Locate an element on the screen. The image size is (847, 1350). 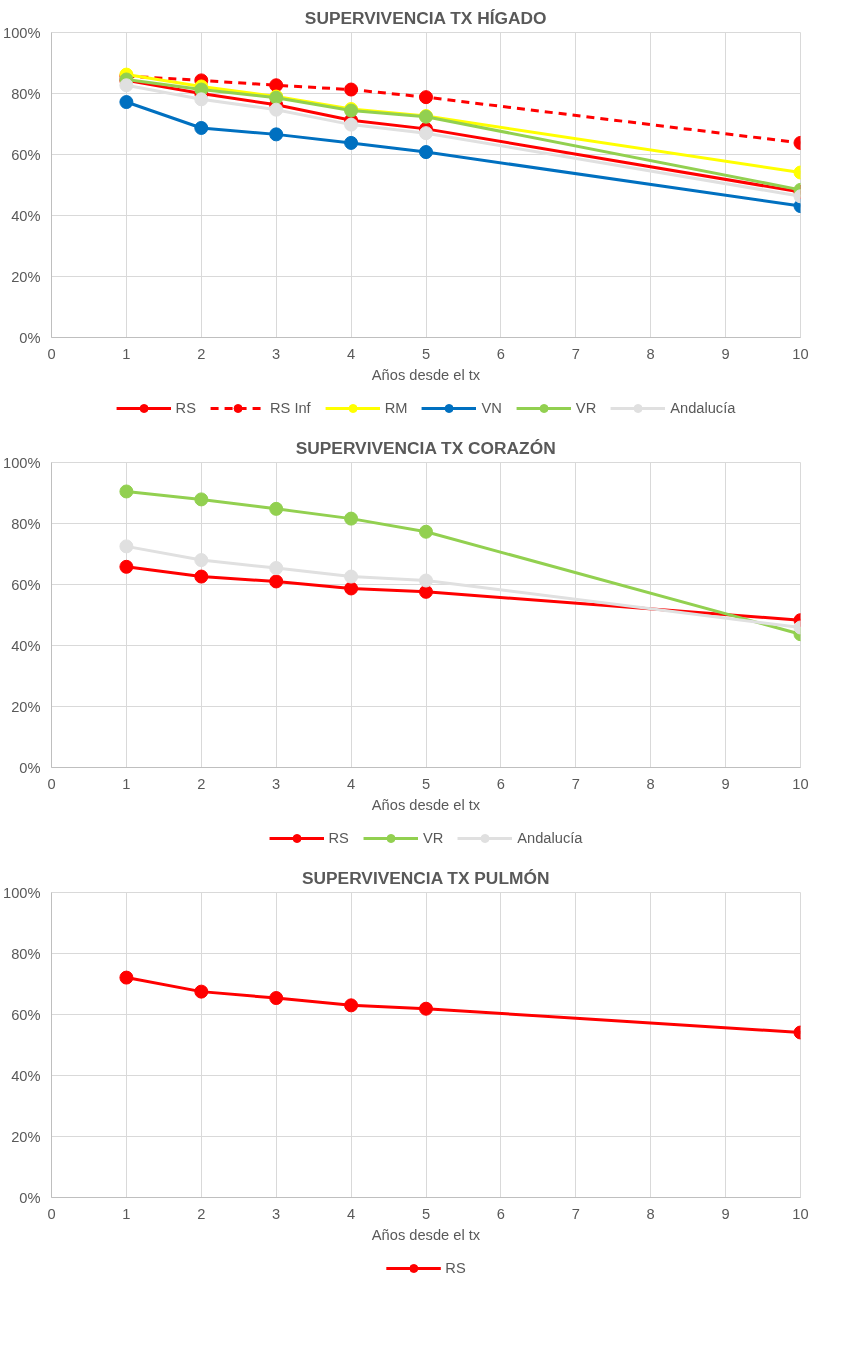
legend-label: RM is located at coordinates (396, 407).